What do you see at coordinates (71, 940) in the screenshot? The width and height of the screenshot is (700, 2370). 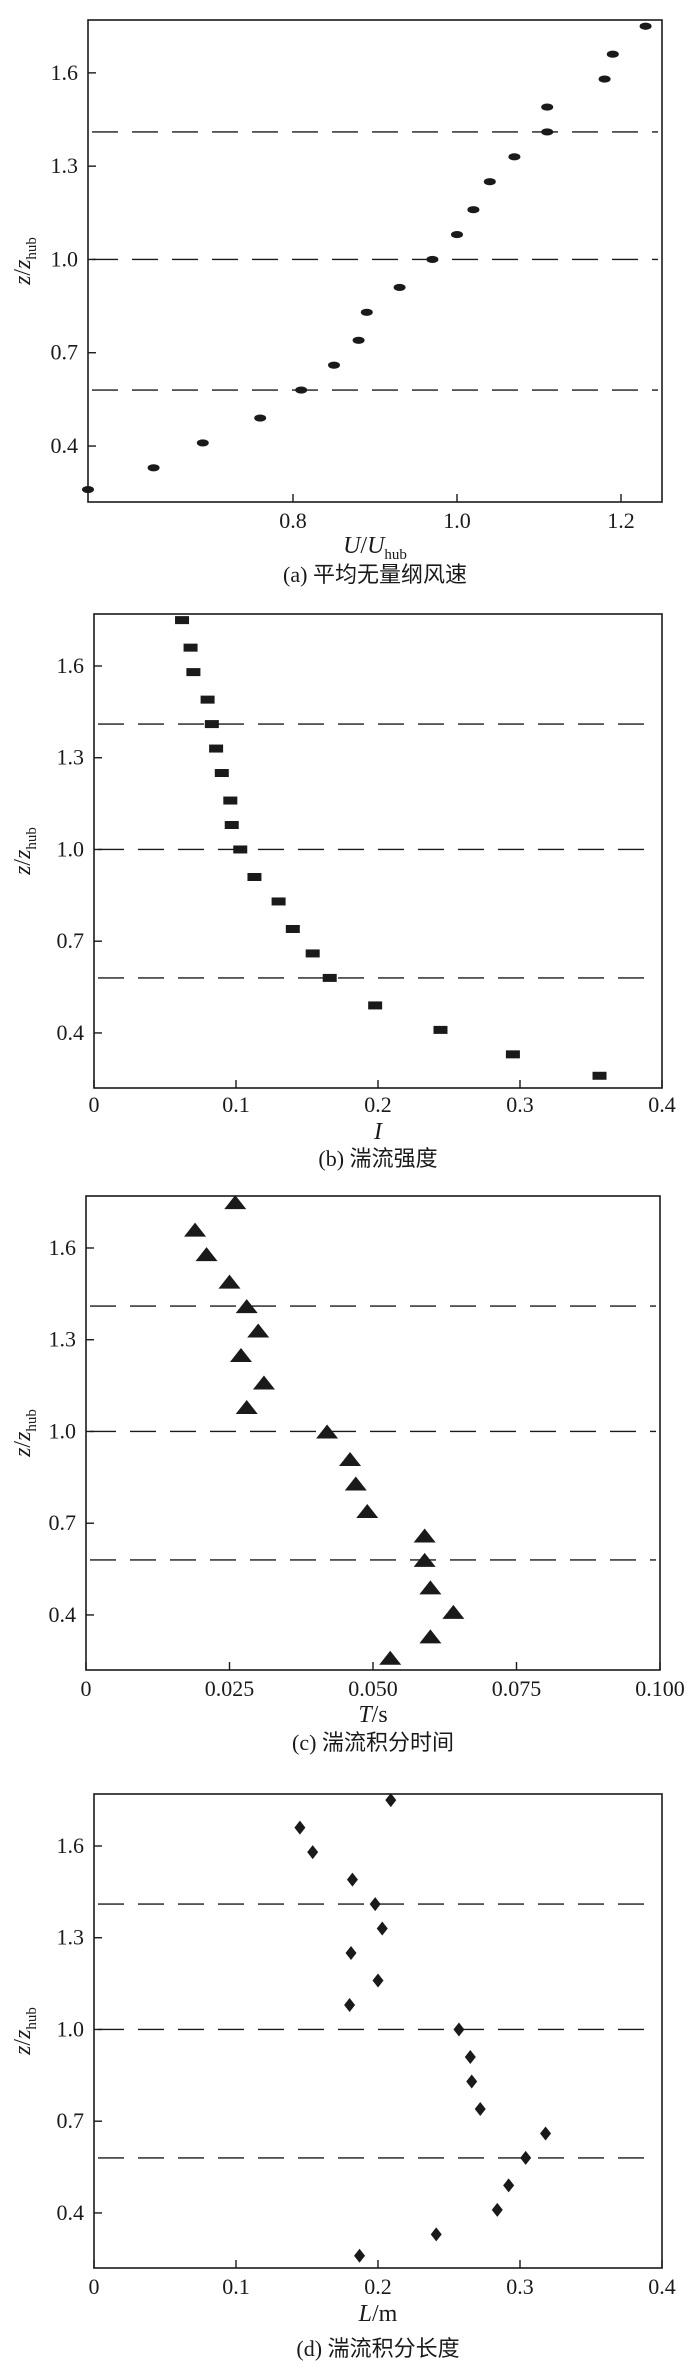 I see `y-tick-label-b: 0.7` at bounding box center [71, 940].